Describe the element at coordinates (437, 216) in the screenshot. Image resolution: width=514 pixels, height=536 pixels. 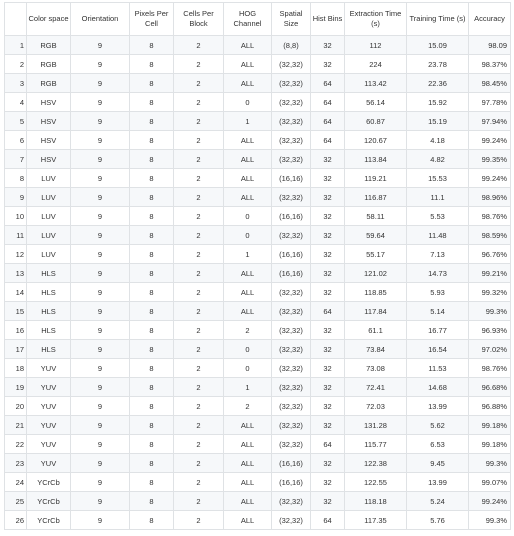
I see `cell-training-time: 5.53` at that location.